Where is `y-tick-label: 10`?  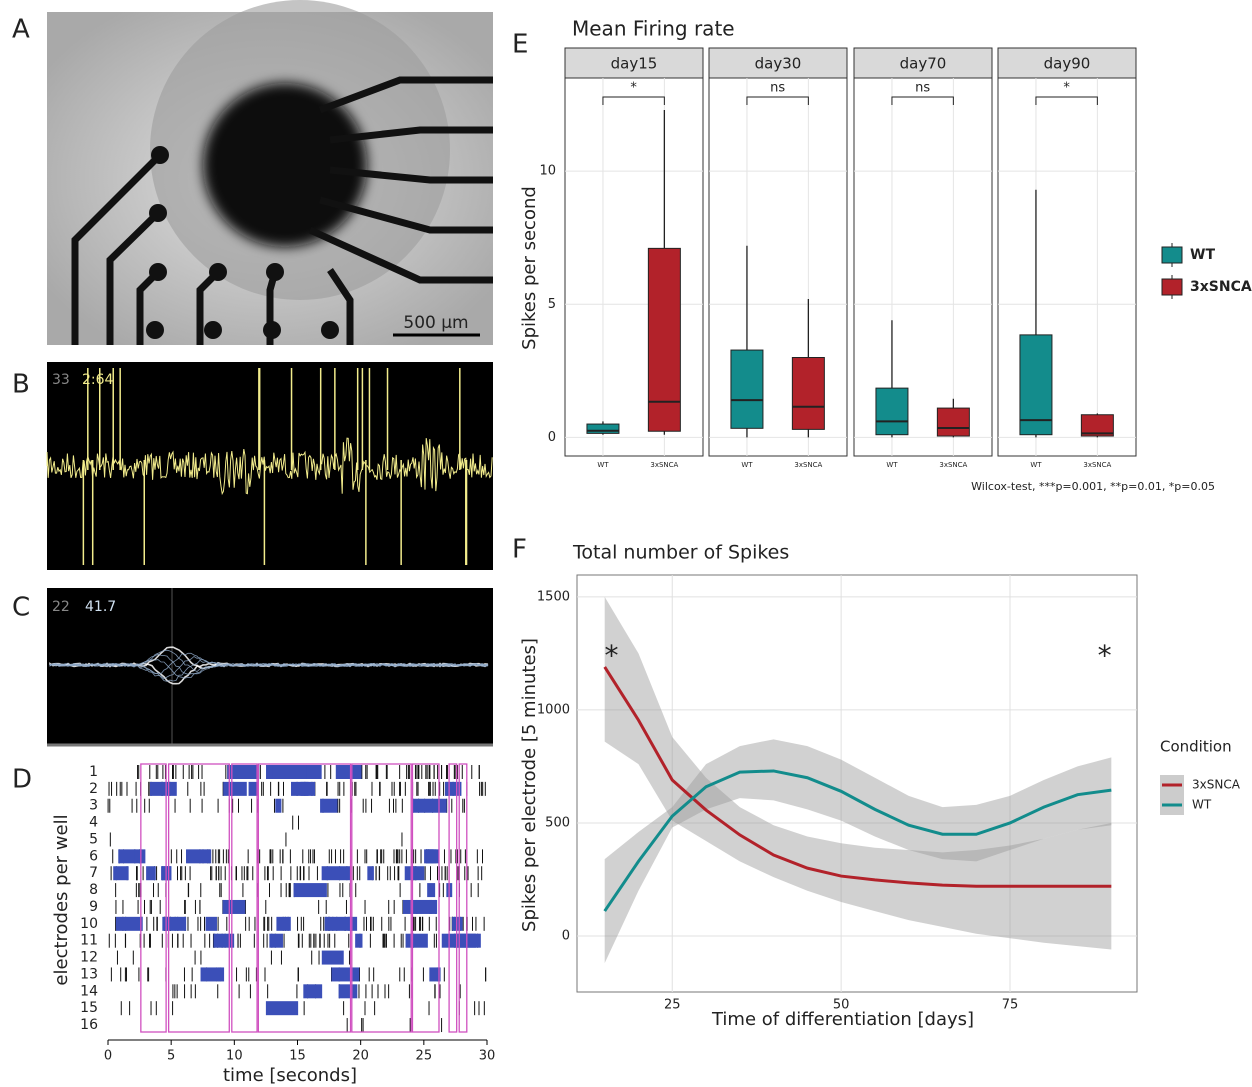 y-tick-label: 10 is located at coordinates (547, 171).